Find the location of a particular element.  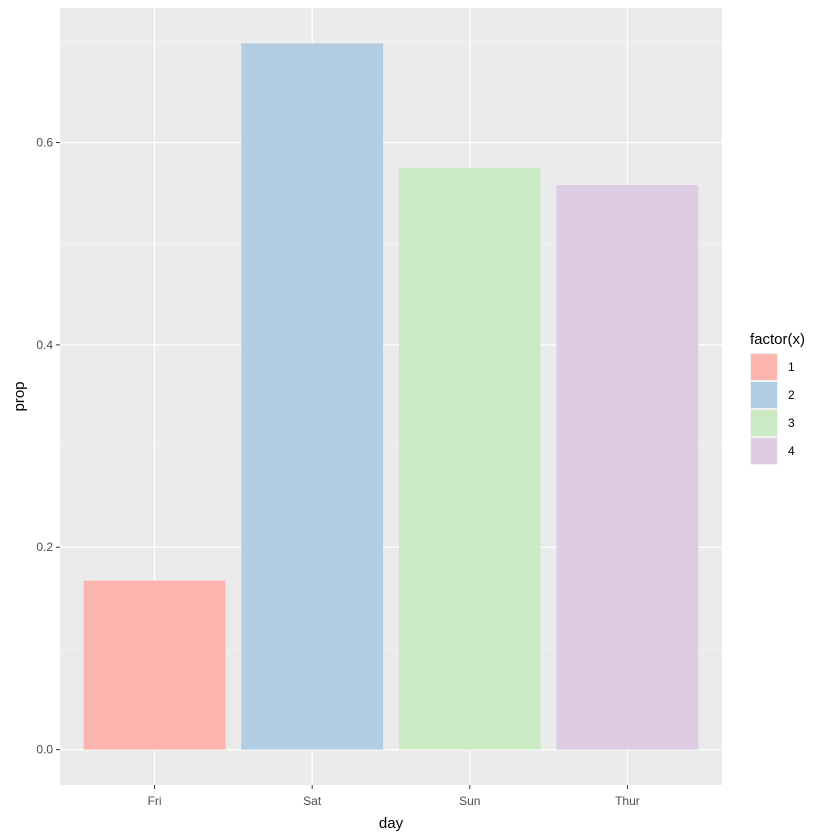

y-tick-label: 0.6 is located at coordinates (44, 143).